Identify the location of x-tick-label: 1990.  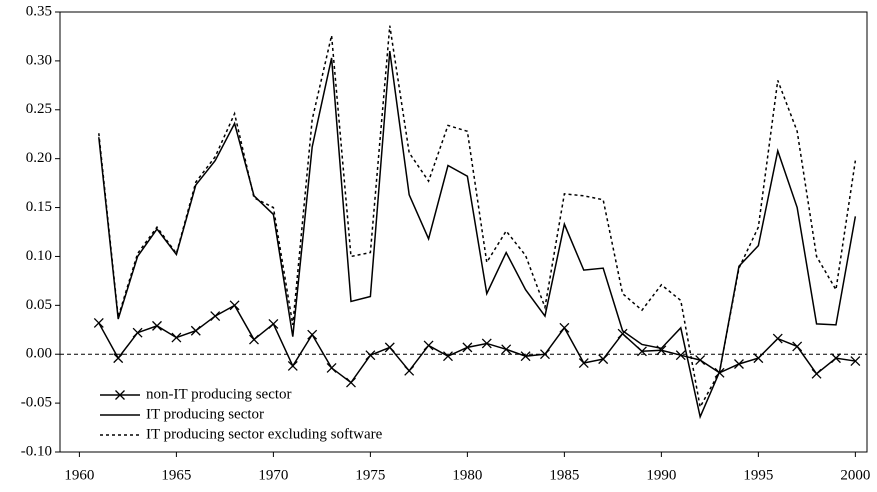
(661, 475).